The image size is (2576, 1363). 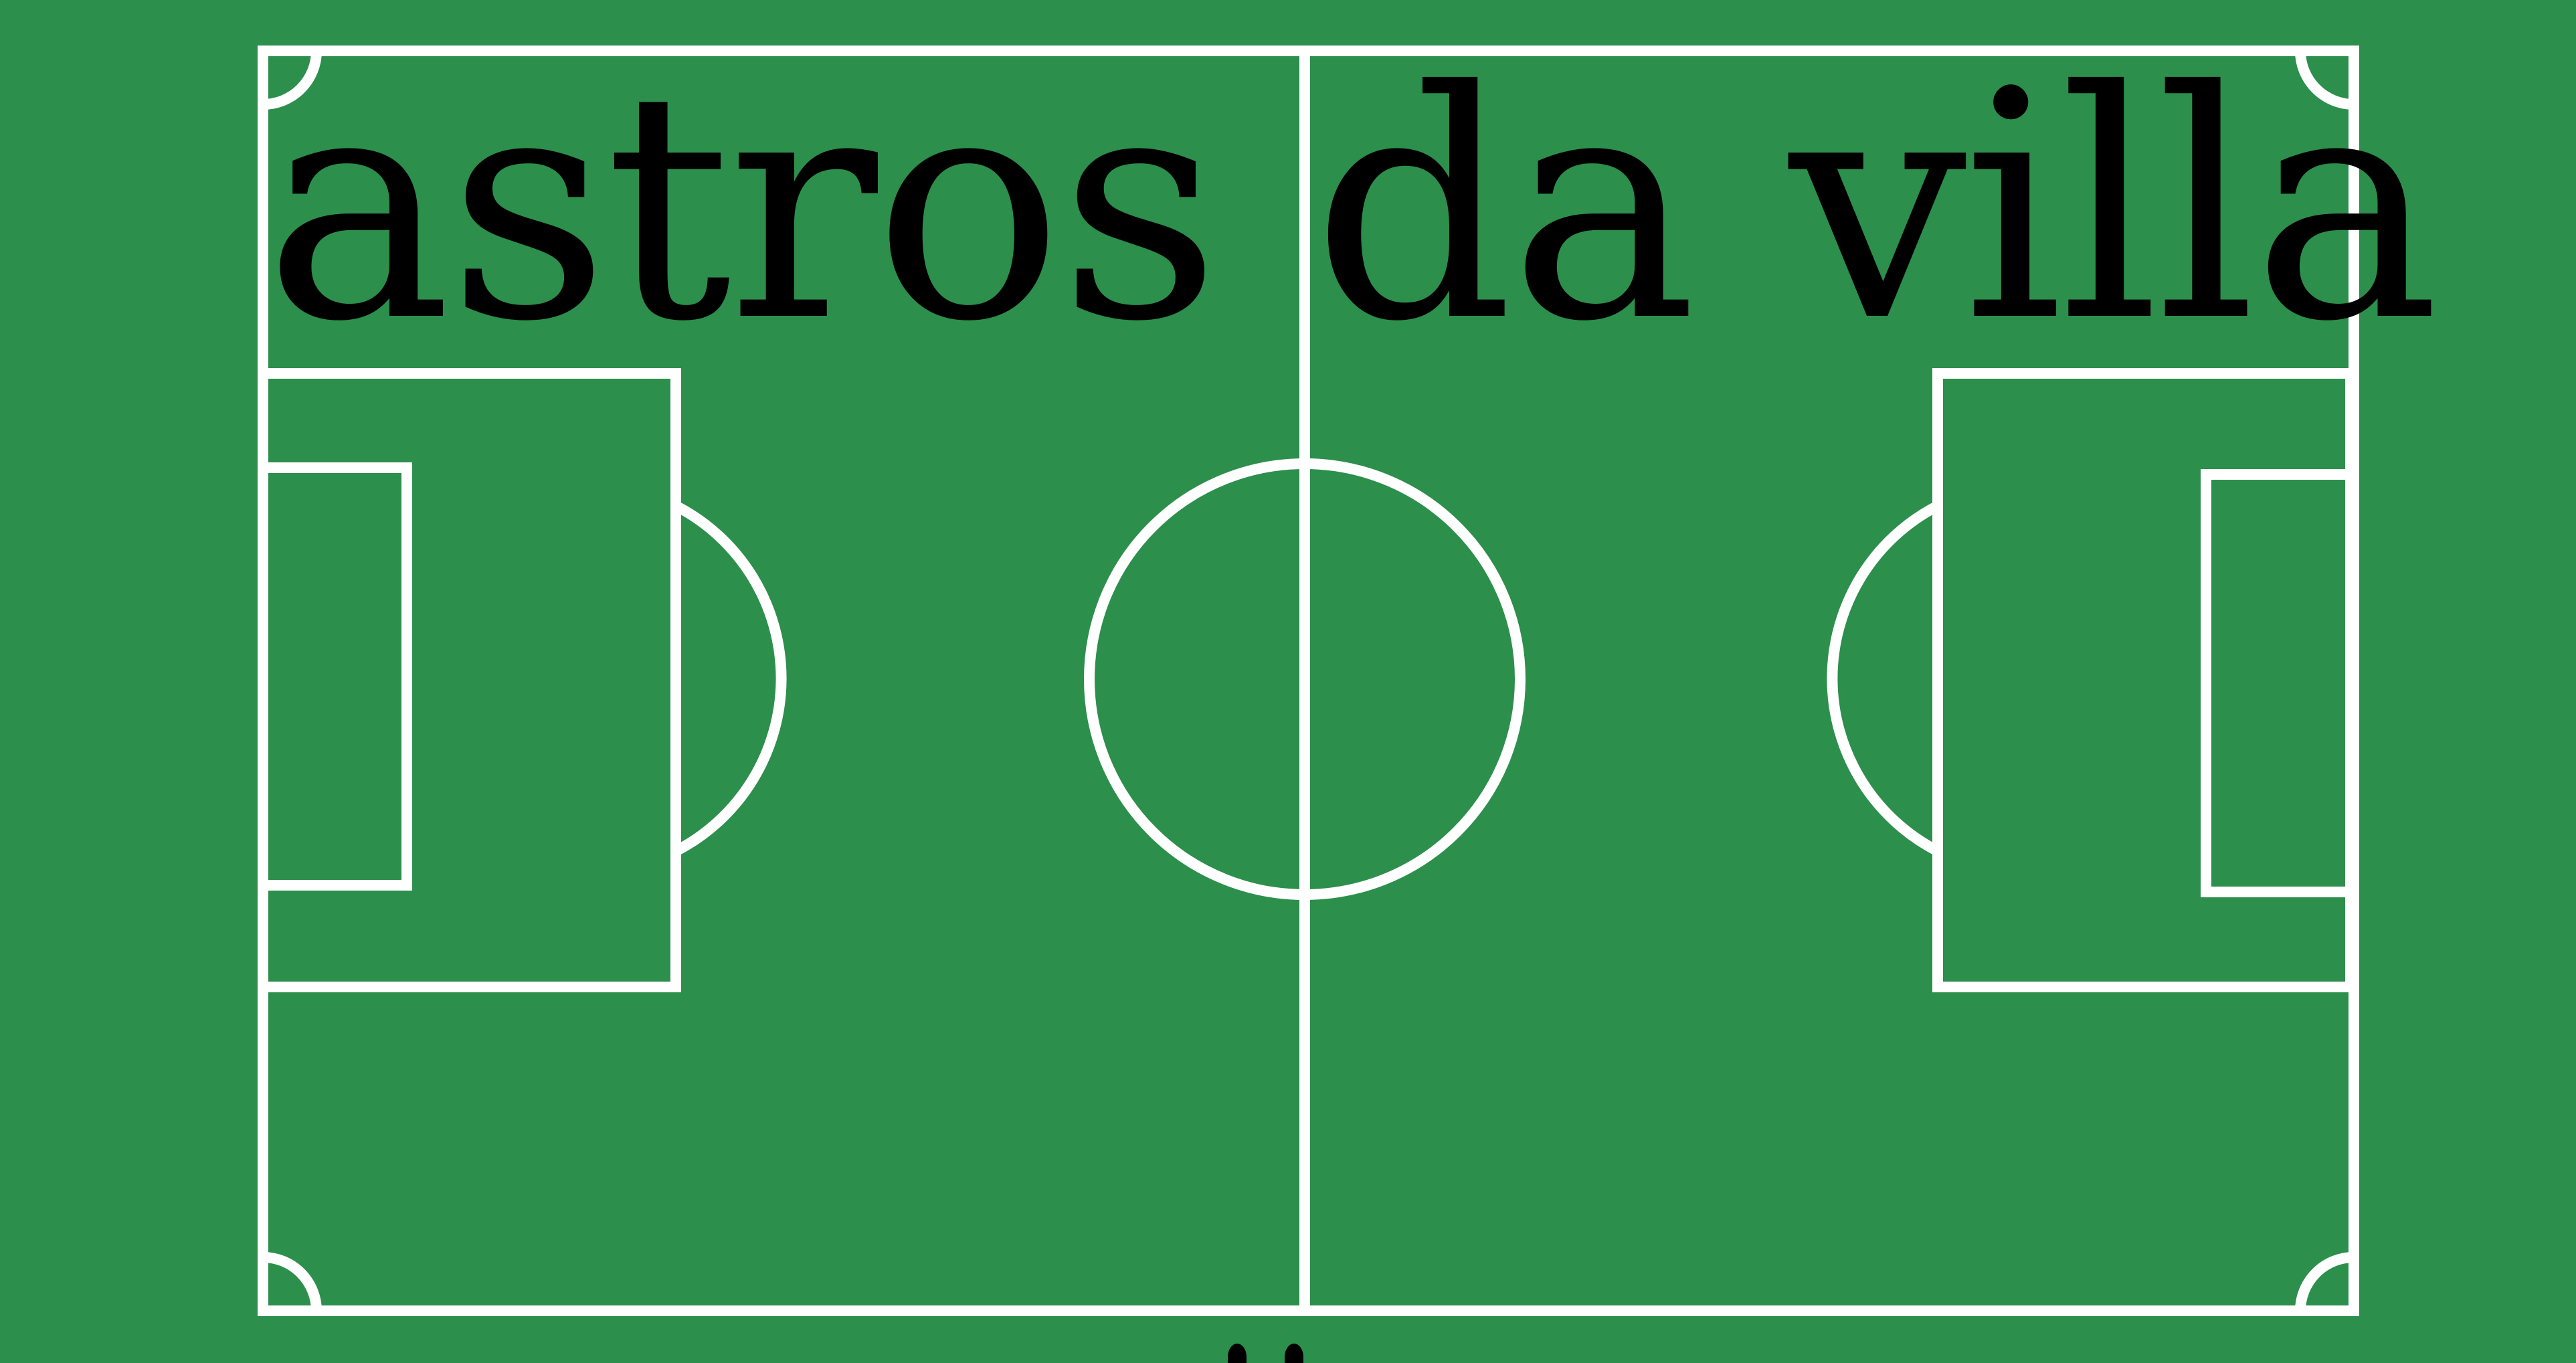 I want to click on cropped-text-fragment, so click(x=1268, y=1353).